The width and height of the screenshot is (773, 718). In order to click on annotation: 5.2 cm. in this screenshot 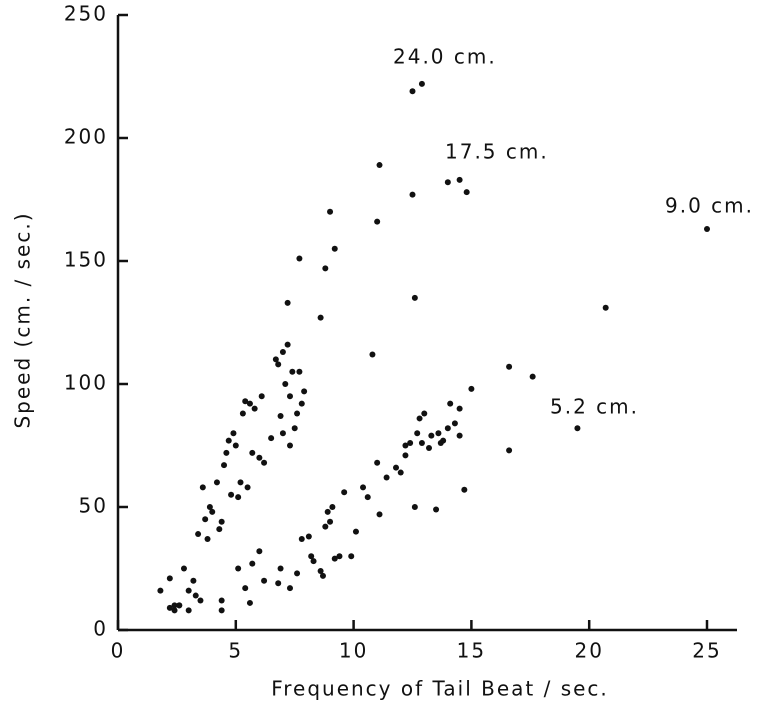, I will do `click(594, 407)`.